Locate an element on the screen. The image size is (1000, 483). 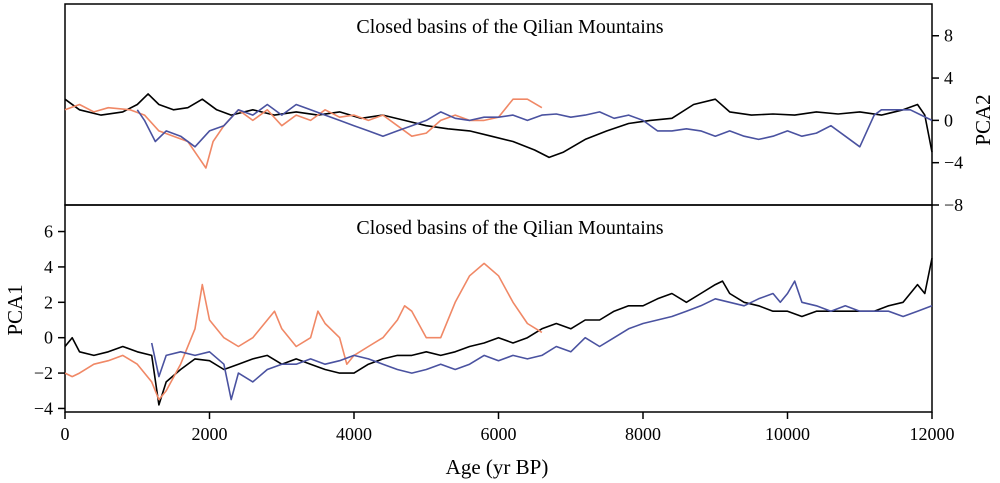
y-tick-label: 2 is located at coordinates (48, 302).